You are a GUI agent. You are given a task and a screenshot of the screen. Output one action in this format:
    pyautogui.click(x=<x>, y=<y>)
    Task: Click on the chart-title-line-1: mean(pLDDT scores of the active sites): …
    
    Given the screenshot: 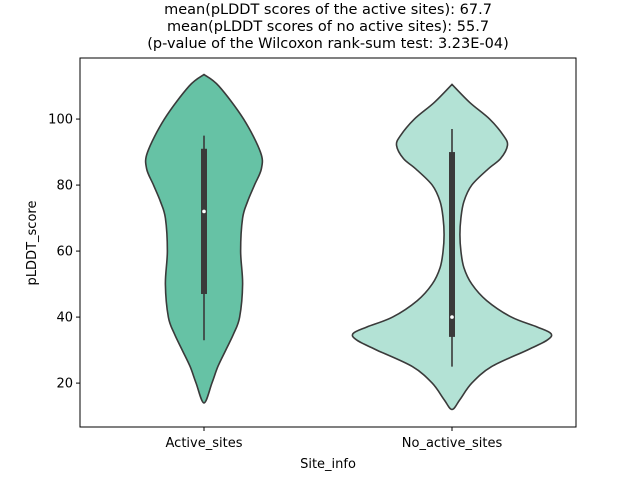 What is the action you would take?
    pyautogui.click(x=328, y=10)
    